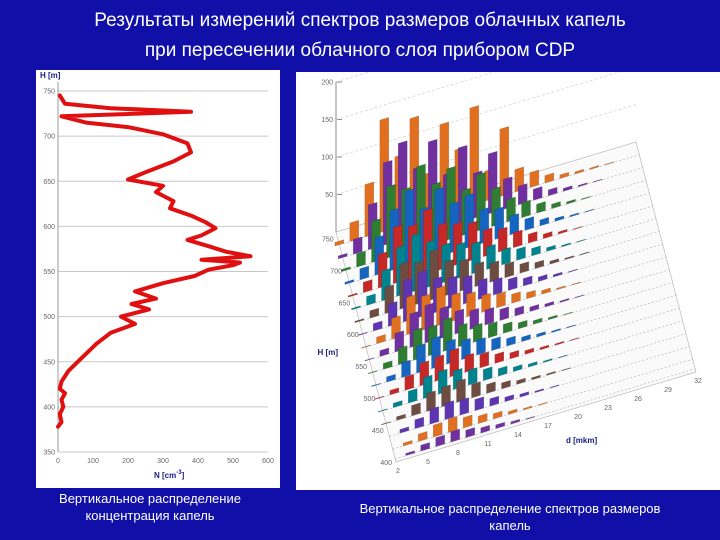  Describe the element at coordinates (378, 431) in the screenshot. I see `h-tick-label: 450` at that location.